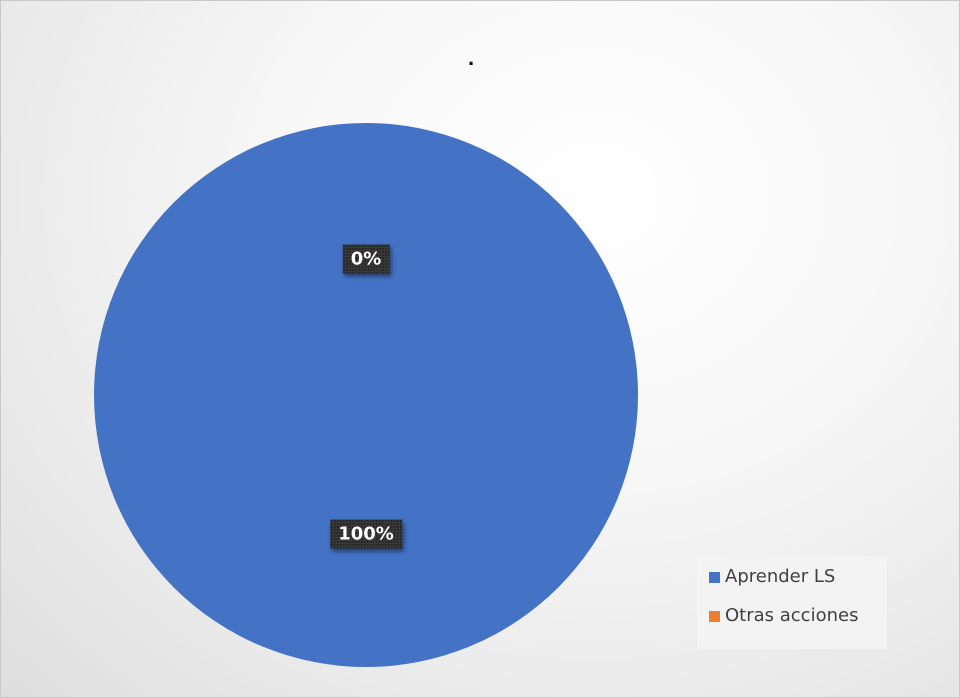  What do you see at coordinates (714, 577) in the screenshot?
I see `legend-swatch-aprender-ls` at bounding box center [714, 577].